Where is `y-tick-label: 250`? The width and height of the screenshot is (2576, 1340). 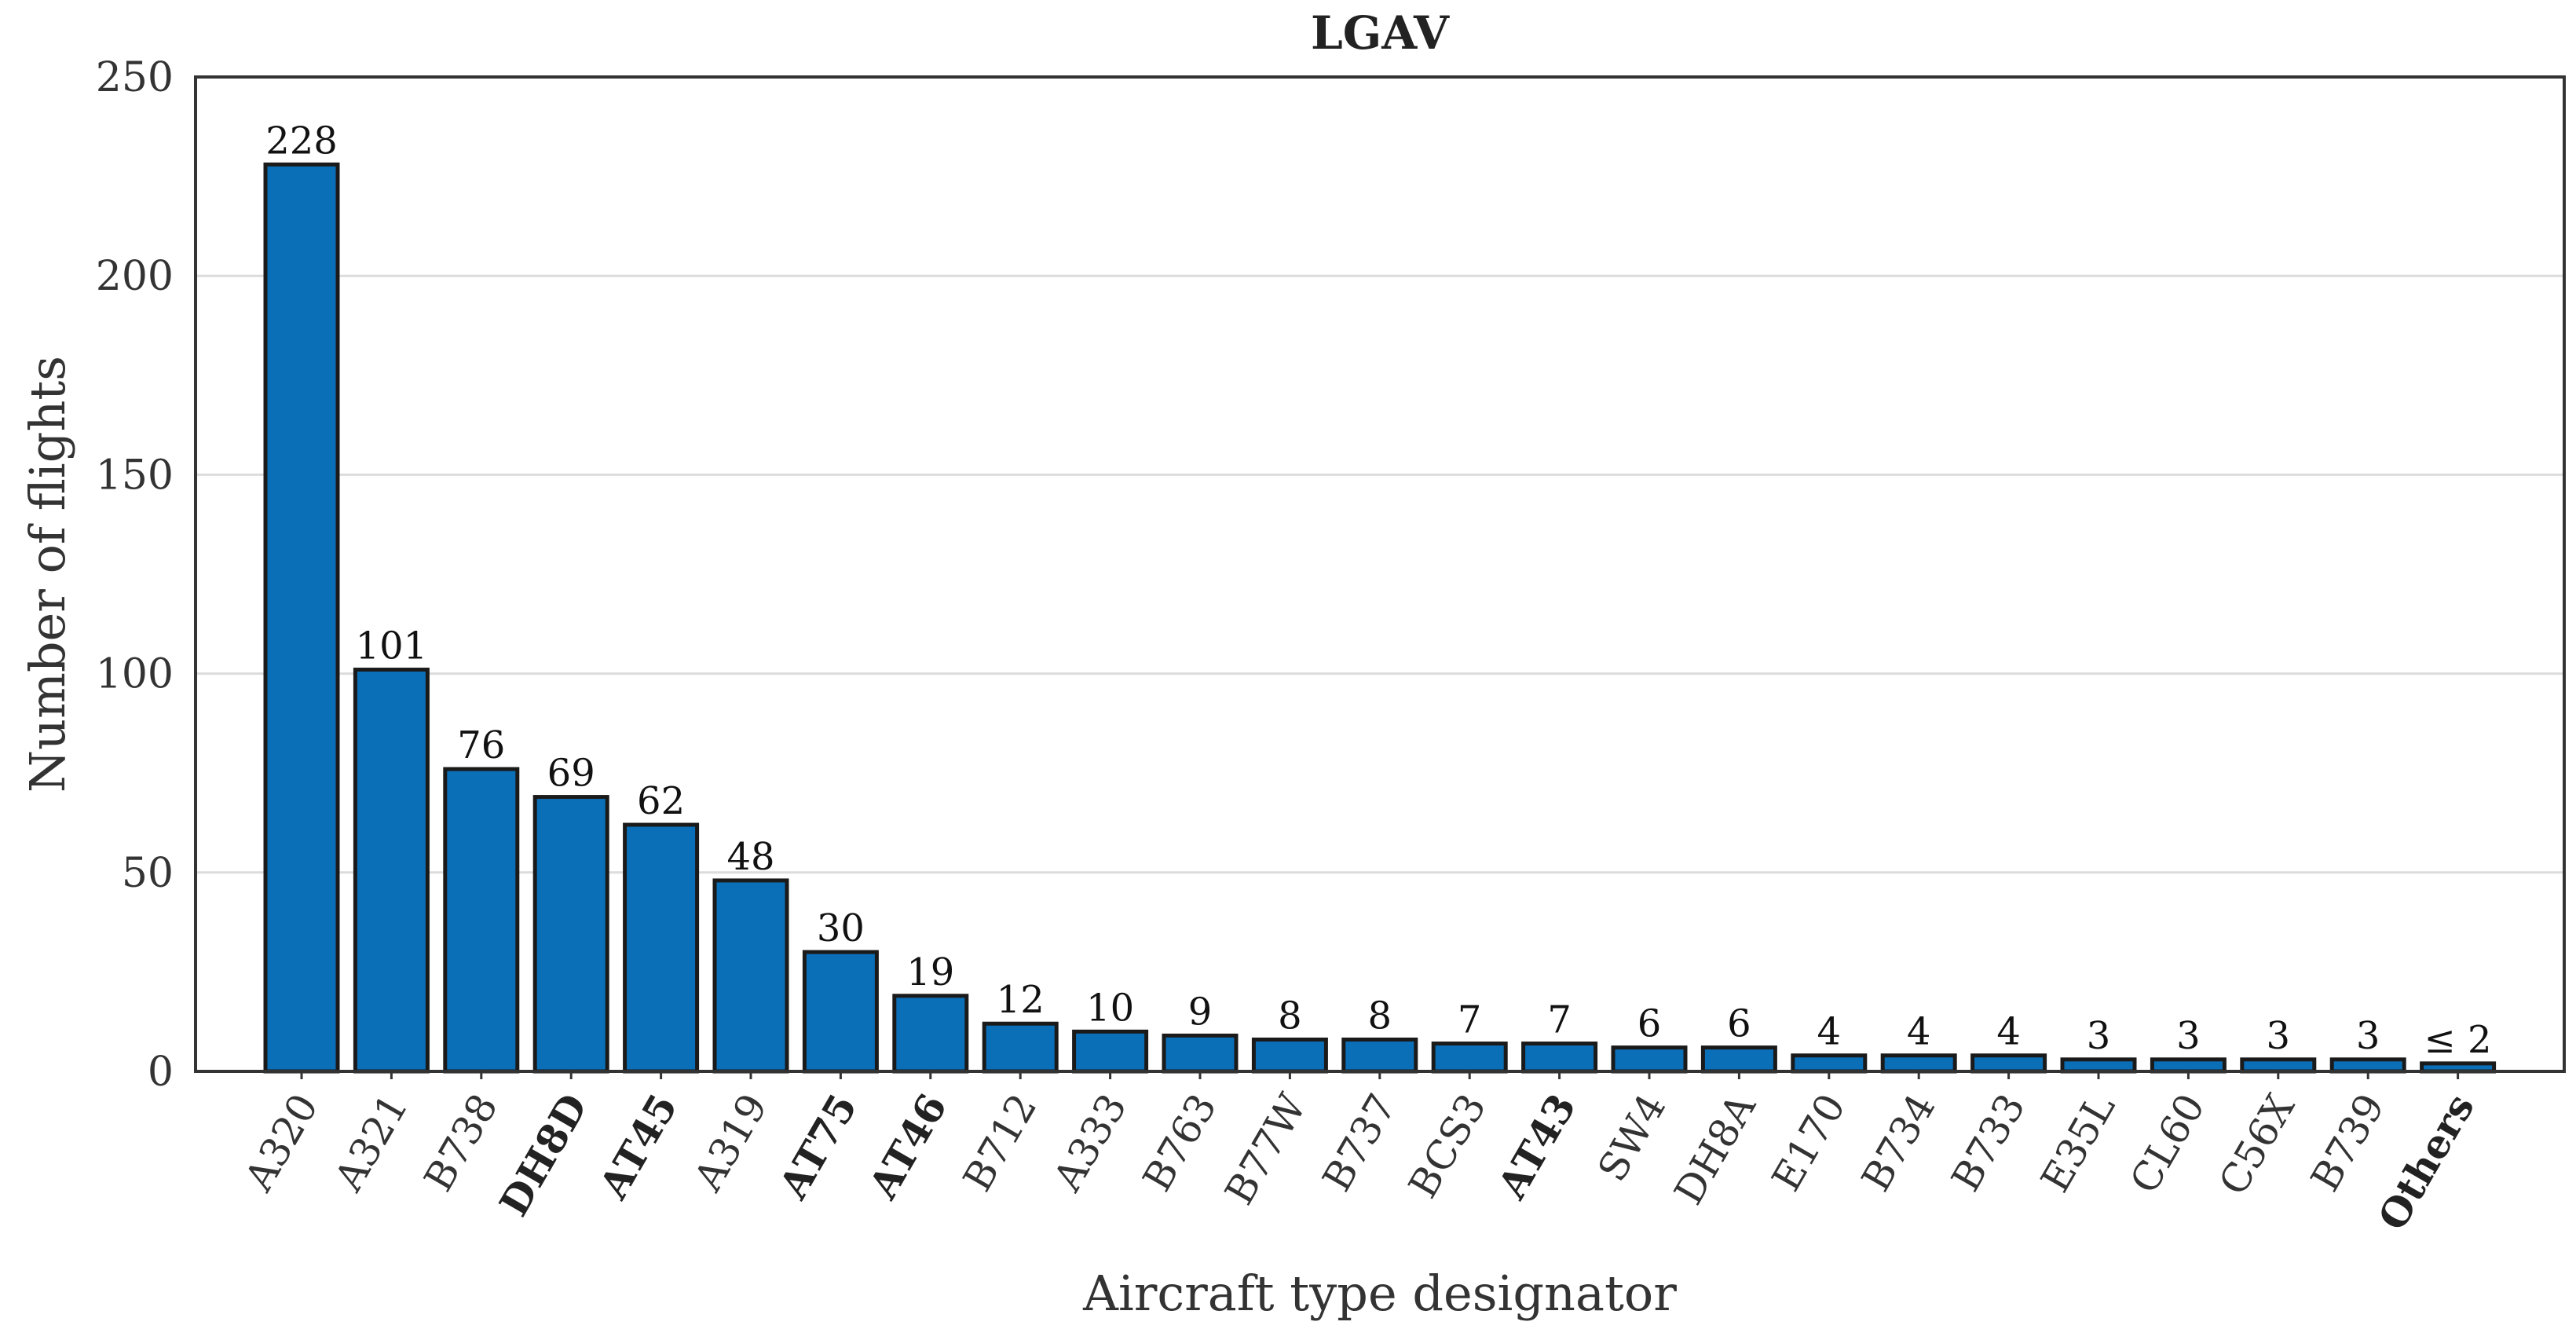 y-tick-label: 250 is located at coordinates (135, 78).